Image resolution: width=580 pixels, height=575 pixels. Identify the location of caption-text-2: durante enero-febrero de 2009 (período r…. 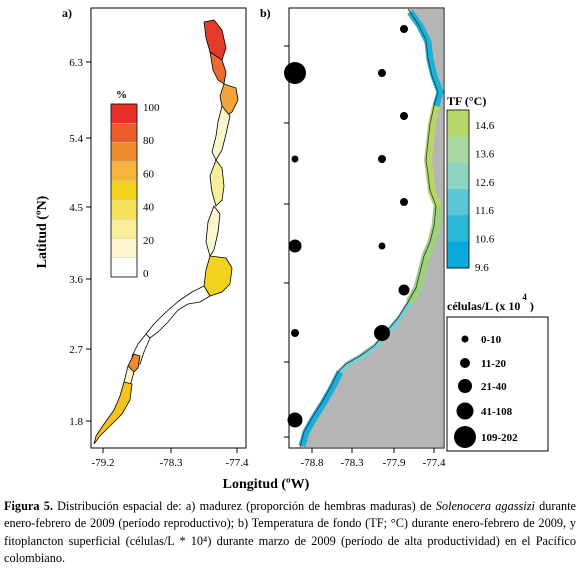
(290, 532).